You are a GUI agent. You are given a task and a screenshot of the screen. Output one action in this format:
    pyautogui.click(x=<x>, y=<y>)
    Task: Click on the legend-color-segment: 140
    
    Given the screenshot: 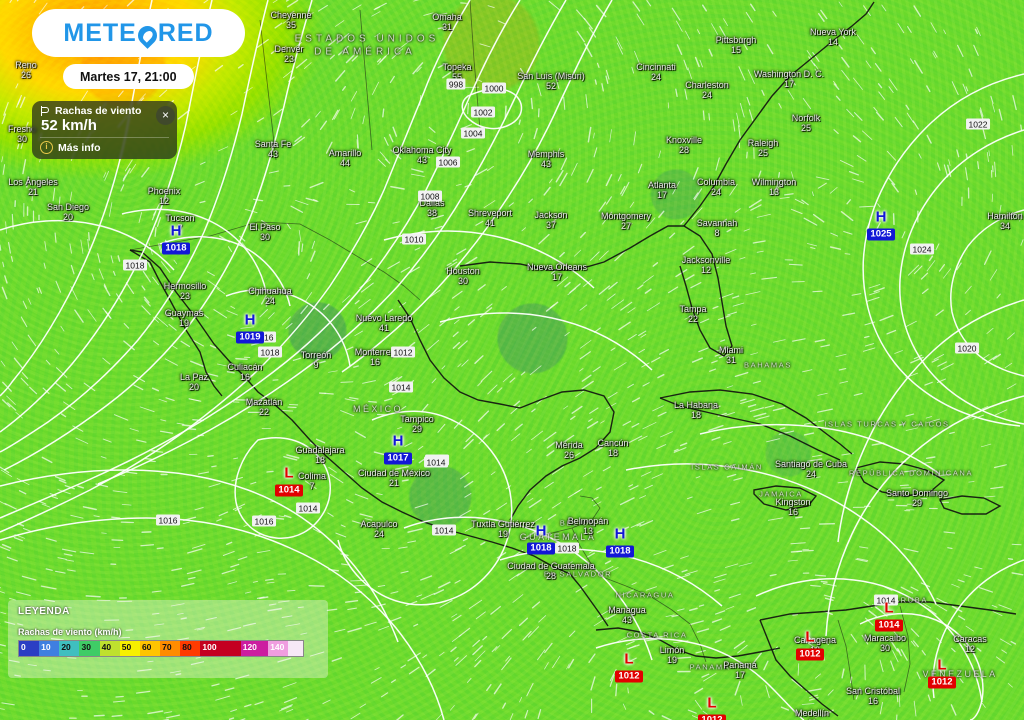 What is the action you would take?
    pyautogui.click(x=278, y=648)
    